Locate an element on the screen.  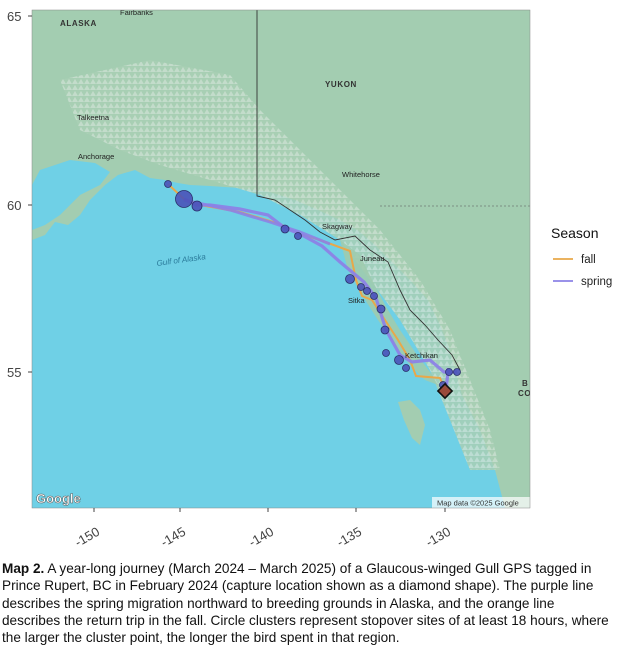
x-tick-label: -130 is located at coordinates (438, 537).